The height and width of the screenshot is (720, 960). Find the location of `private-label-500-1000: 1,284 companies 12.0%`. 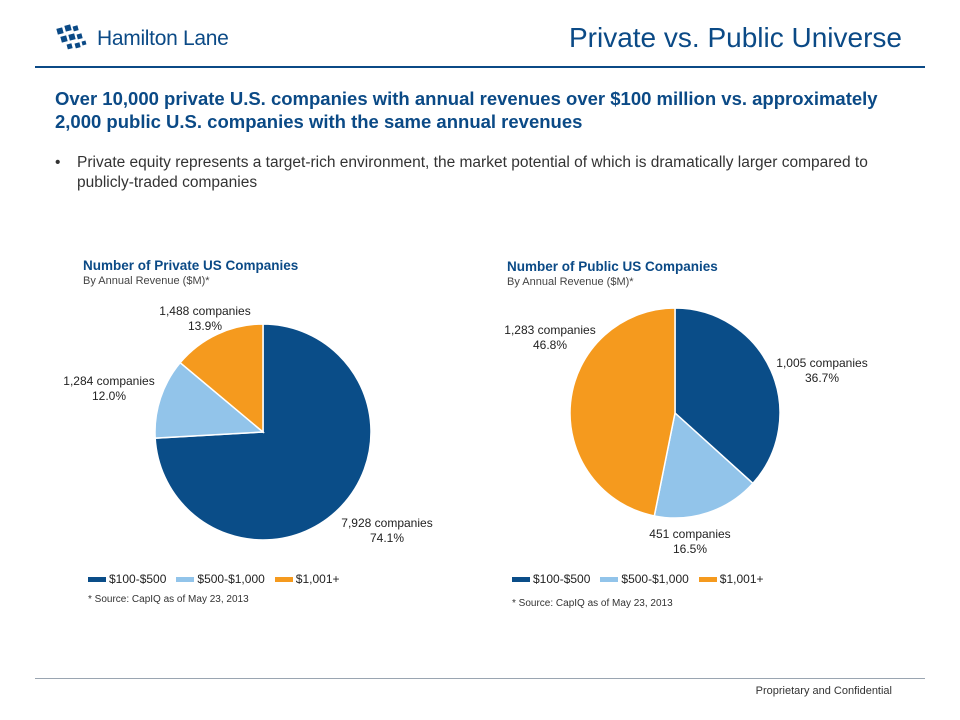

private-label-500-1000: 1,284 companies 12.0% is located at coordinates (109, 389).